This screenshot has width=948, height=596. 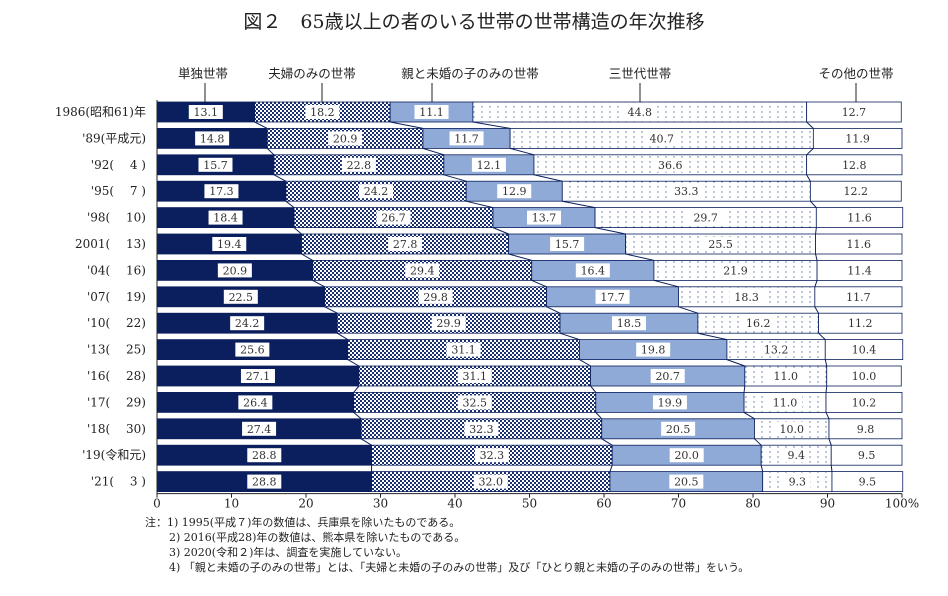 What do you see at coordinates (746, 297) in the screenshot?
I see `data-label: 18.3` at bounding box center [746, 297].